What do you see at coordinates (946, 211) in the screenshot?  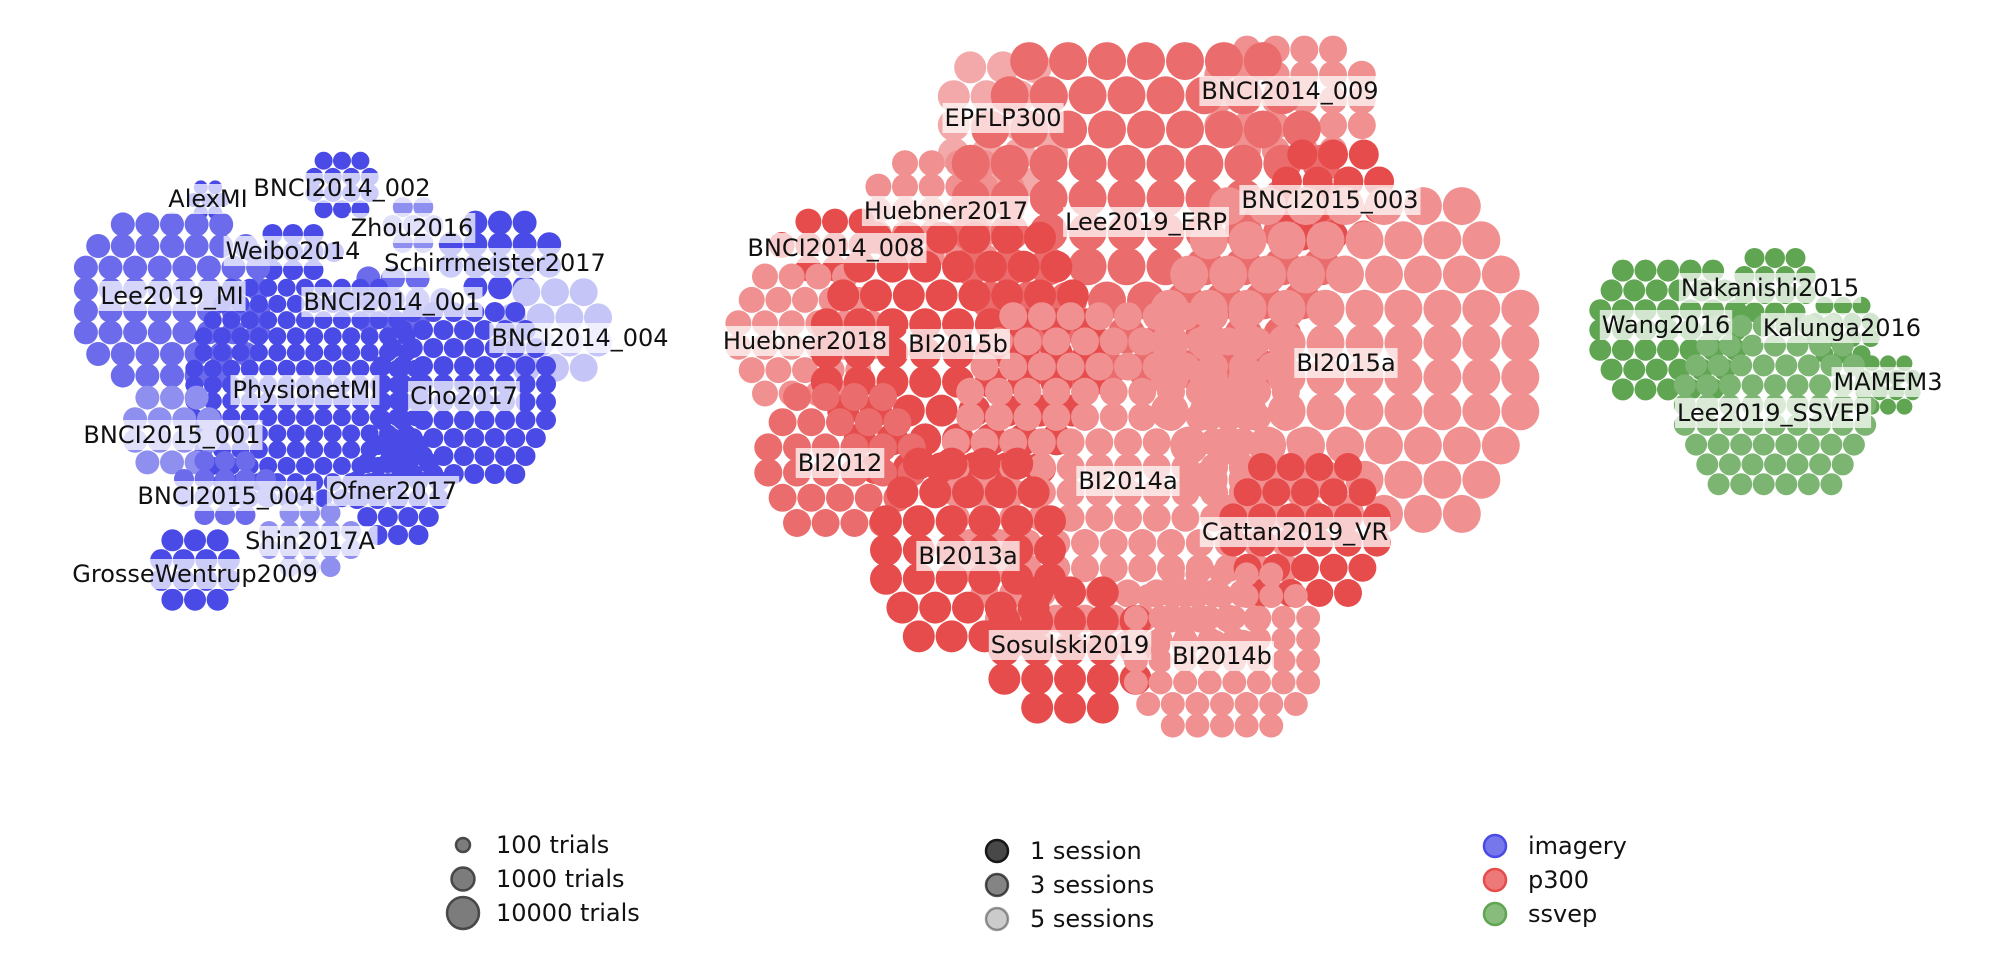 I see `dataset-label: Huebner2017` at bounding box center [946, 211].